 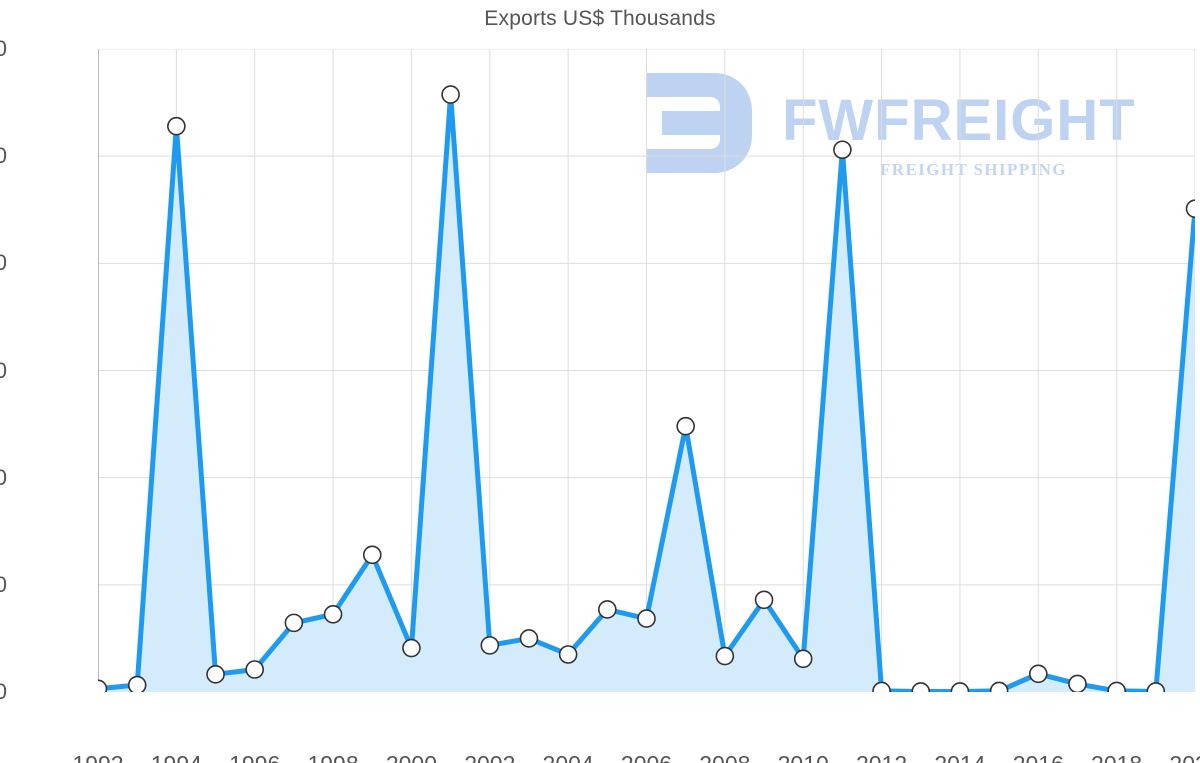 What do you see at coordinates (3, 263) in the screenshot?
I see `y-axis-tick-label: 8 000` at bounding box center [3, 263].